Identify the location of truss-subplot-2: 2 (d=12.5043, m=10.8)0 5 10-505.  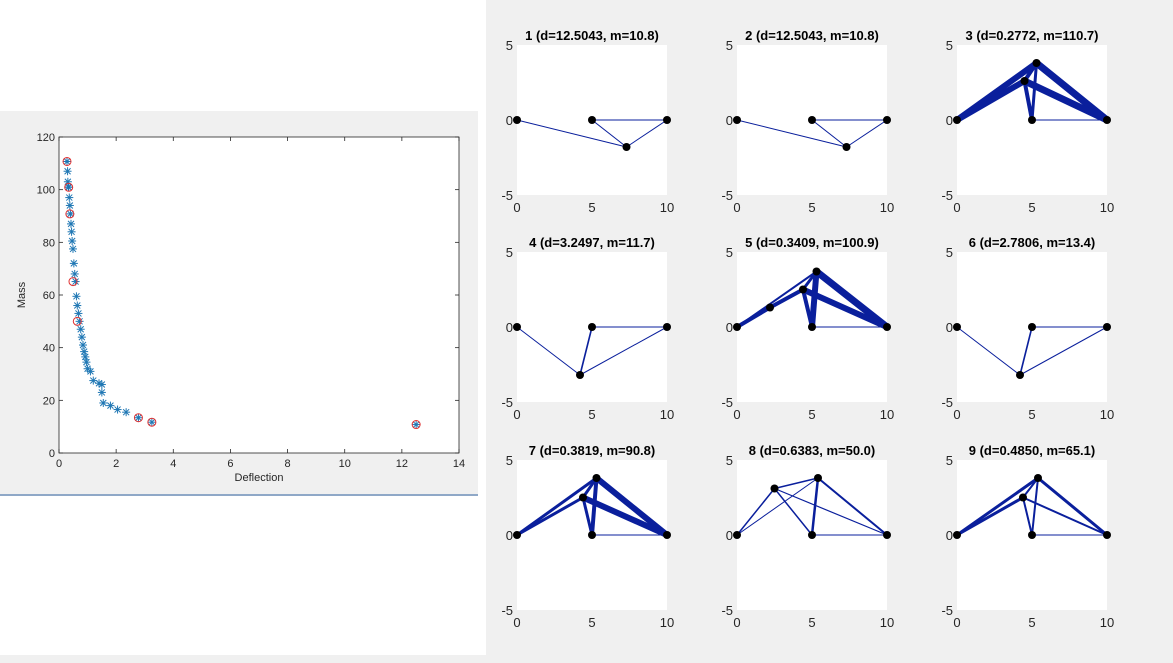
(807, 121).